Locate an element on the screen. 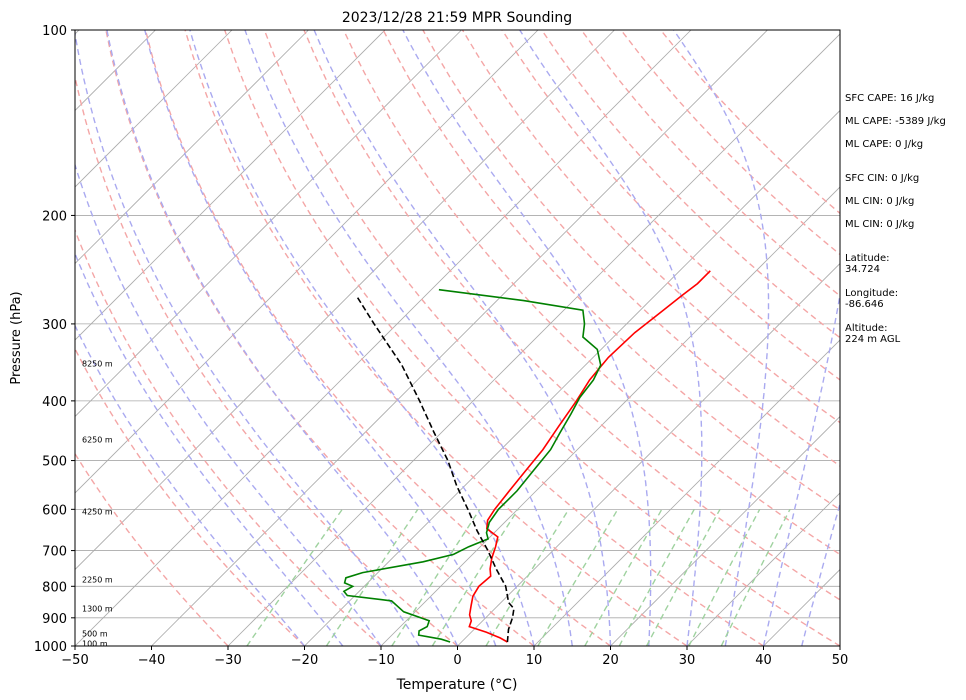 The height and width of the screenshot is (700, 966). height-label: 1300 m is located at coordinates (97, 609).